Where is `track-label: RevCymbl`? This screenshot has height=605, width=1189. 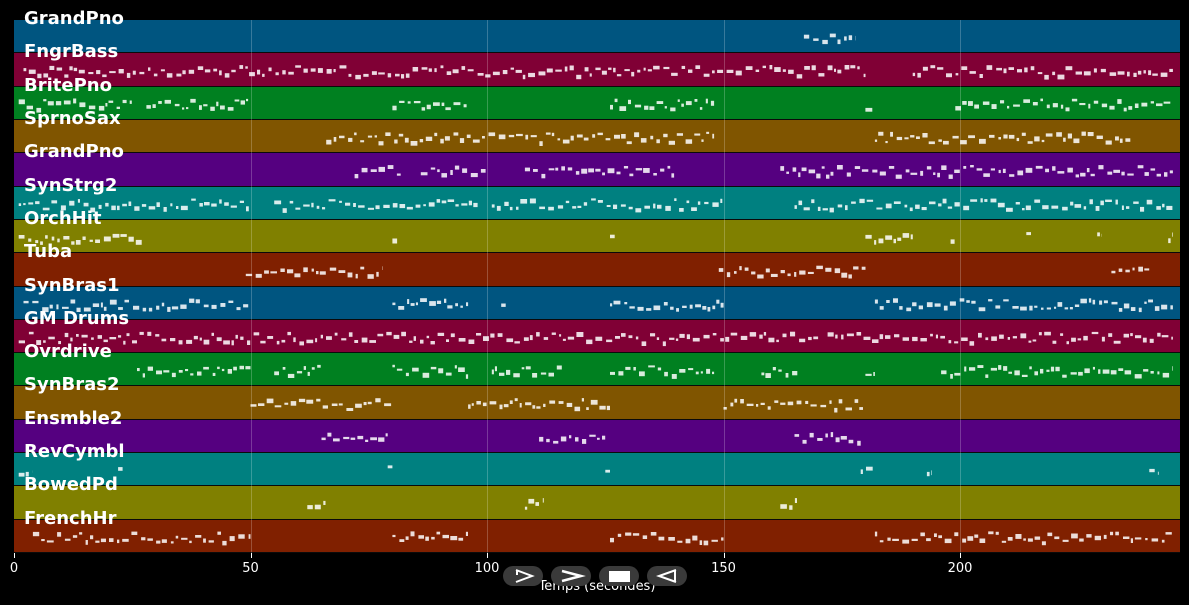
track-label: RevCymbl is located at coordinates (74, 452).